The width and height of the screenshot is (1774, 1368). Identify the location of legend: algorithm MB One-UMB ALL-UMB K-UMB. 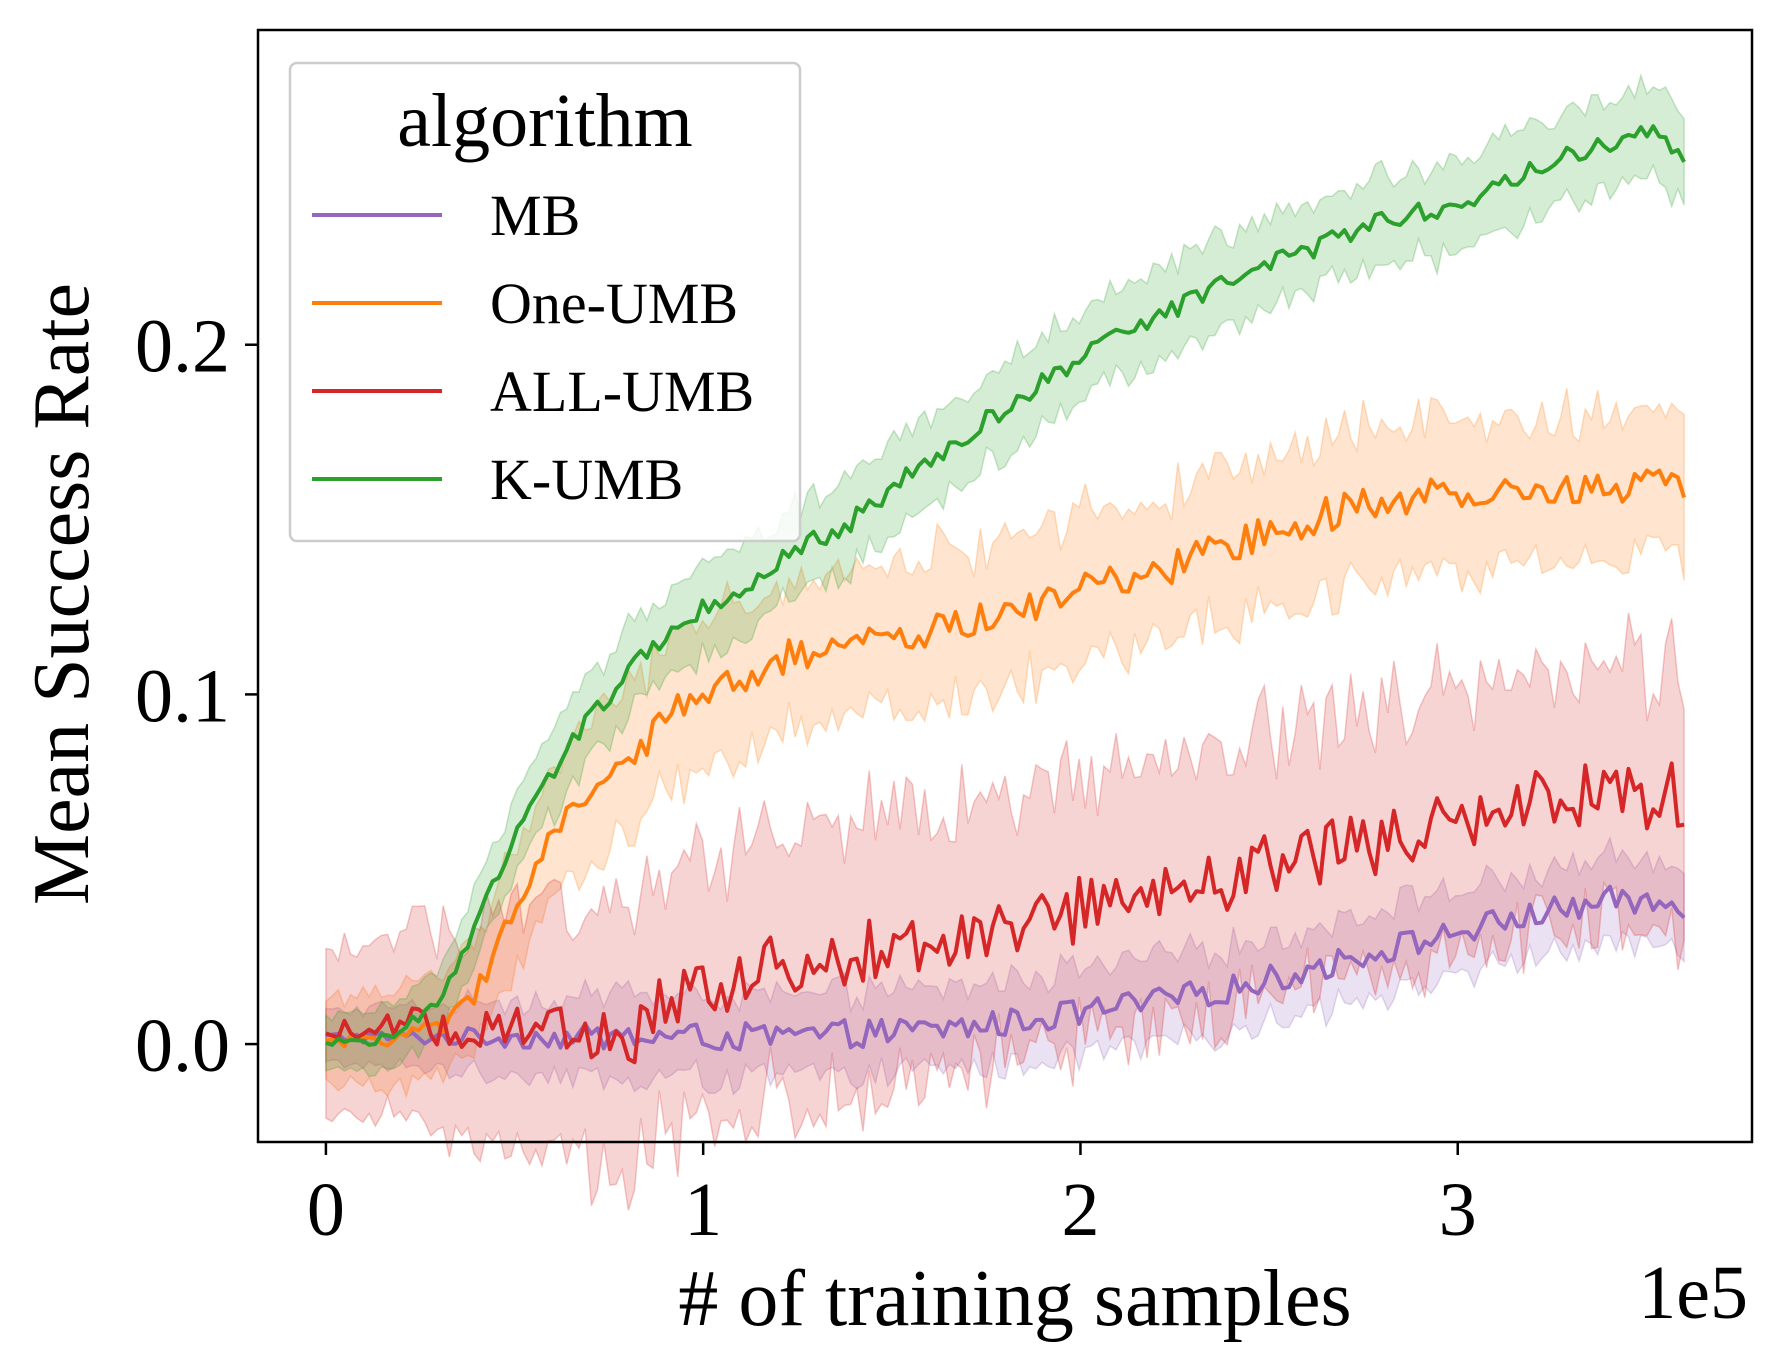
(545, 302).